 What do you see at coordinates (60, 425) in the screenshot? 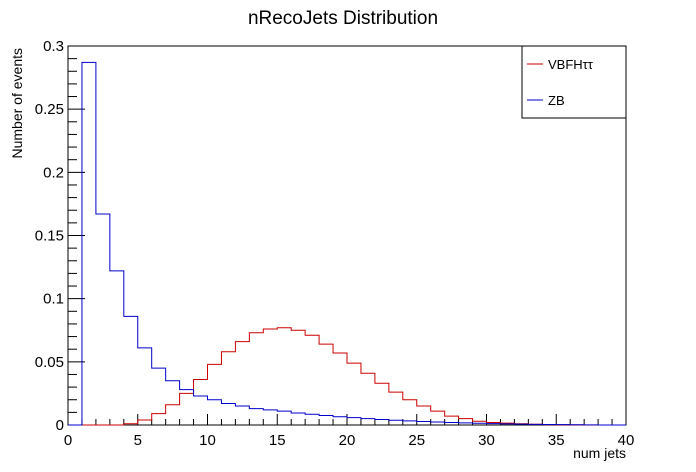
I see `y-tick-label: 0` at bounding box center [60, 425].